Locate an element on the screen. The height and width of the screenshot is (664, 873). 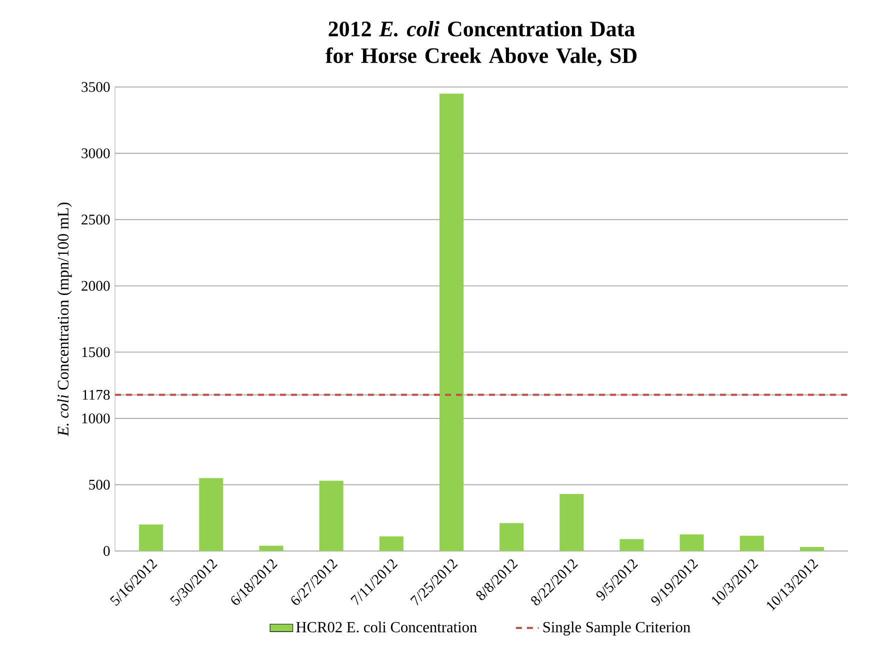
y-tick-label: 2500 is located at coordinates (96, 219).